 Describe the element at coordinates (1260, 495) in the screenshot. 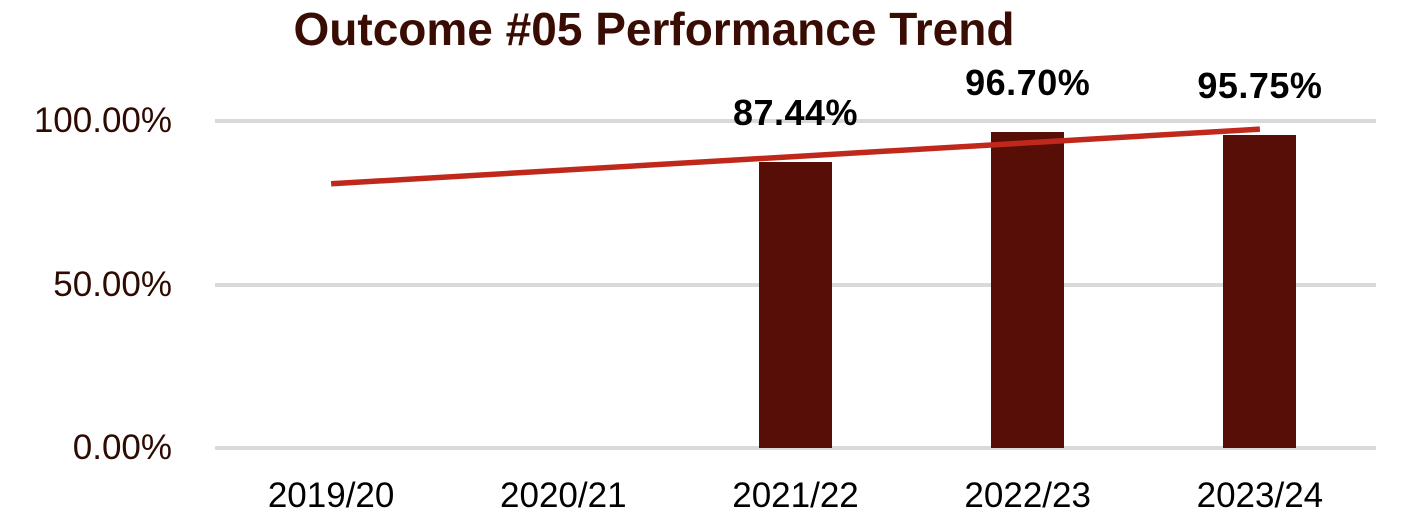

I see `x-axis-category-label: 2023/24` at that location.